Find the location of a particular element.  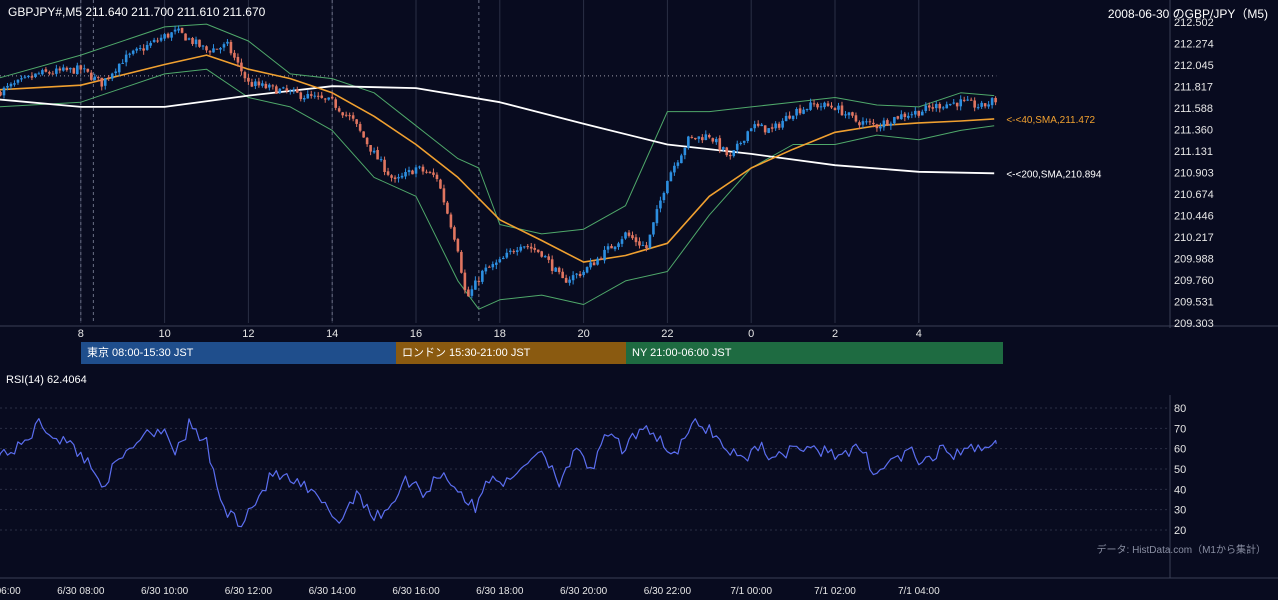

price-tick-label: 209.988 is located at coordinates (1194, 260).